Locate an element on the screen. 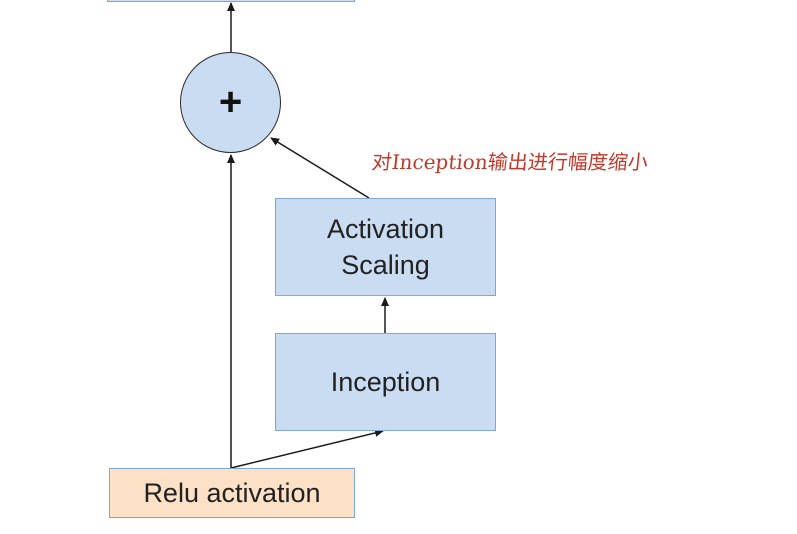 Image resolution: width=797 pixels, height=534 pixels. arrow-scaling-to-adder is located at coordinates (320, 168).